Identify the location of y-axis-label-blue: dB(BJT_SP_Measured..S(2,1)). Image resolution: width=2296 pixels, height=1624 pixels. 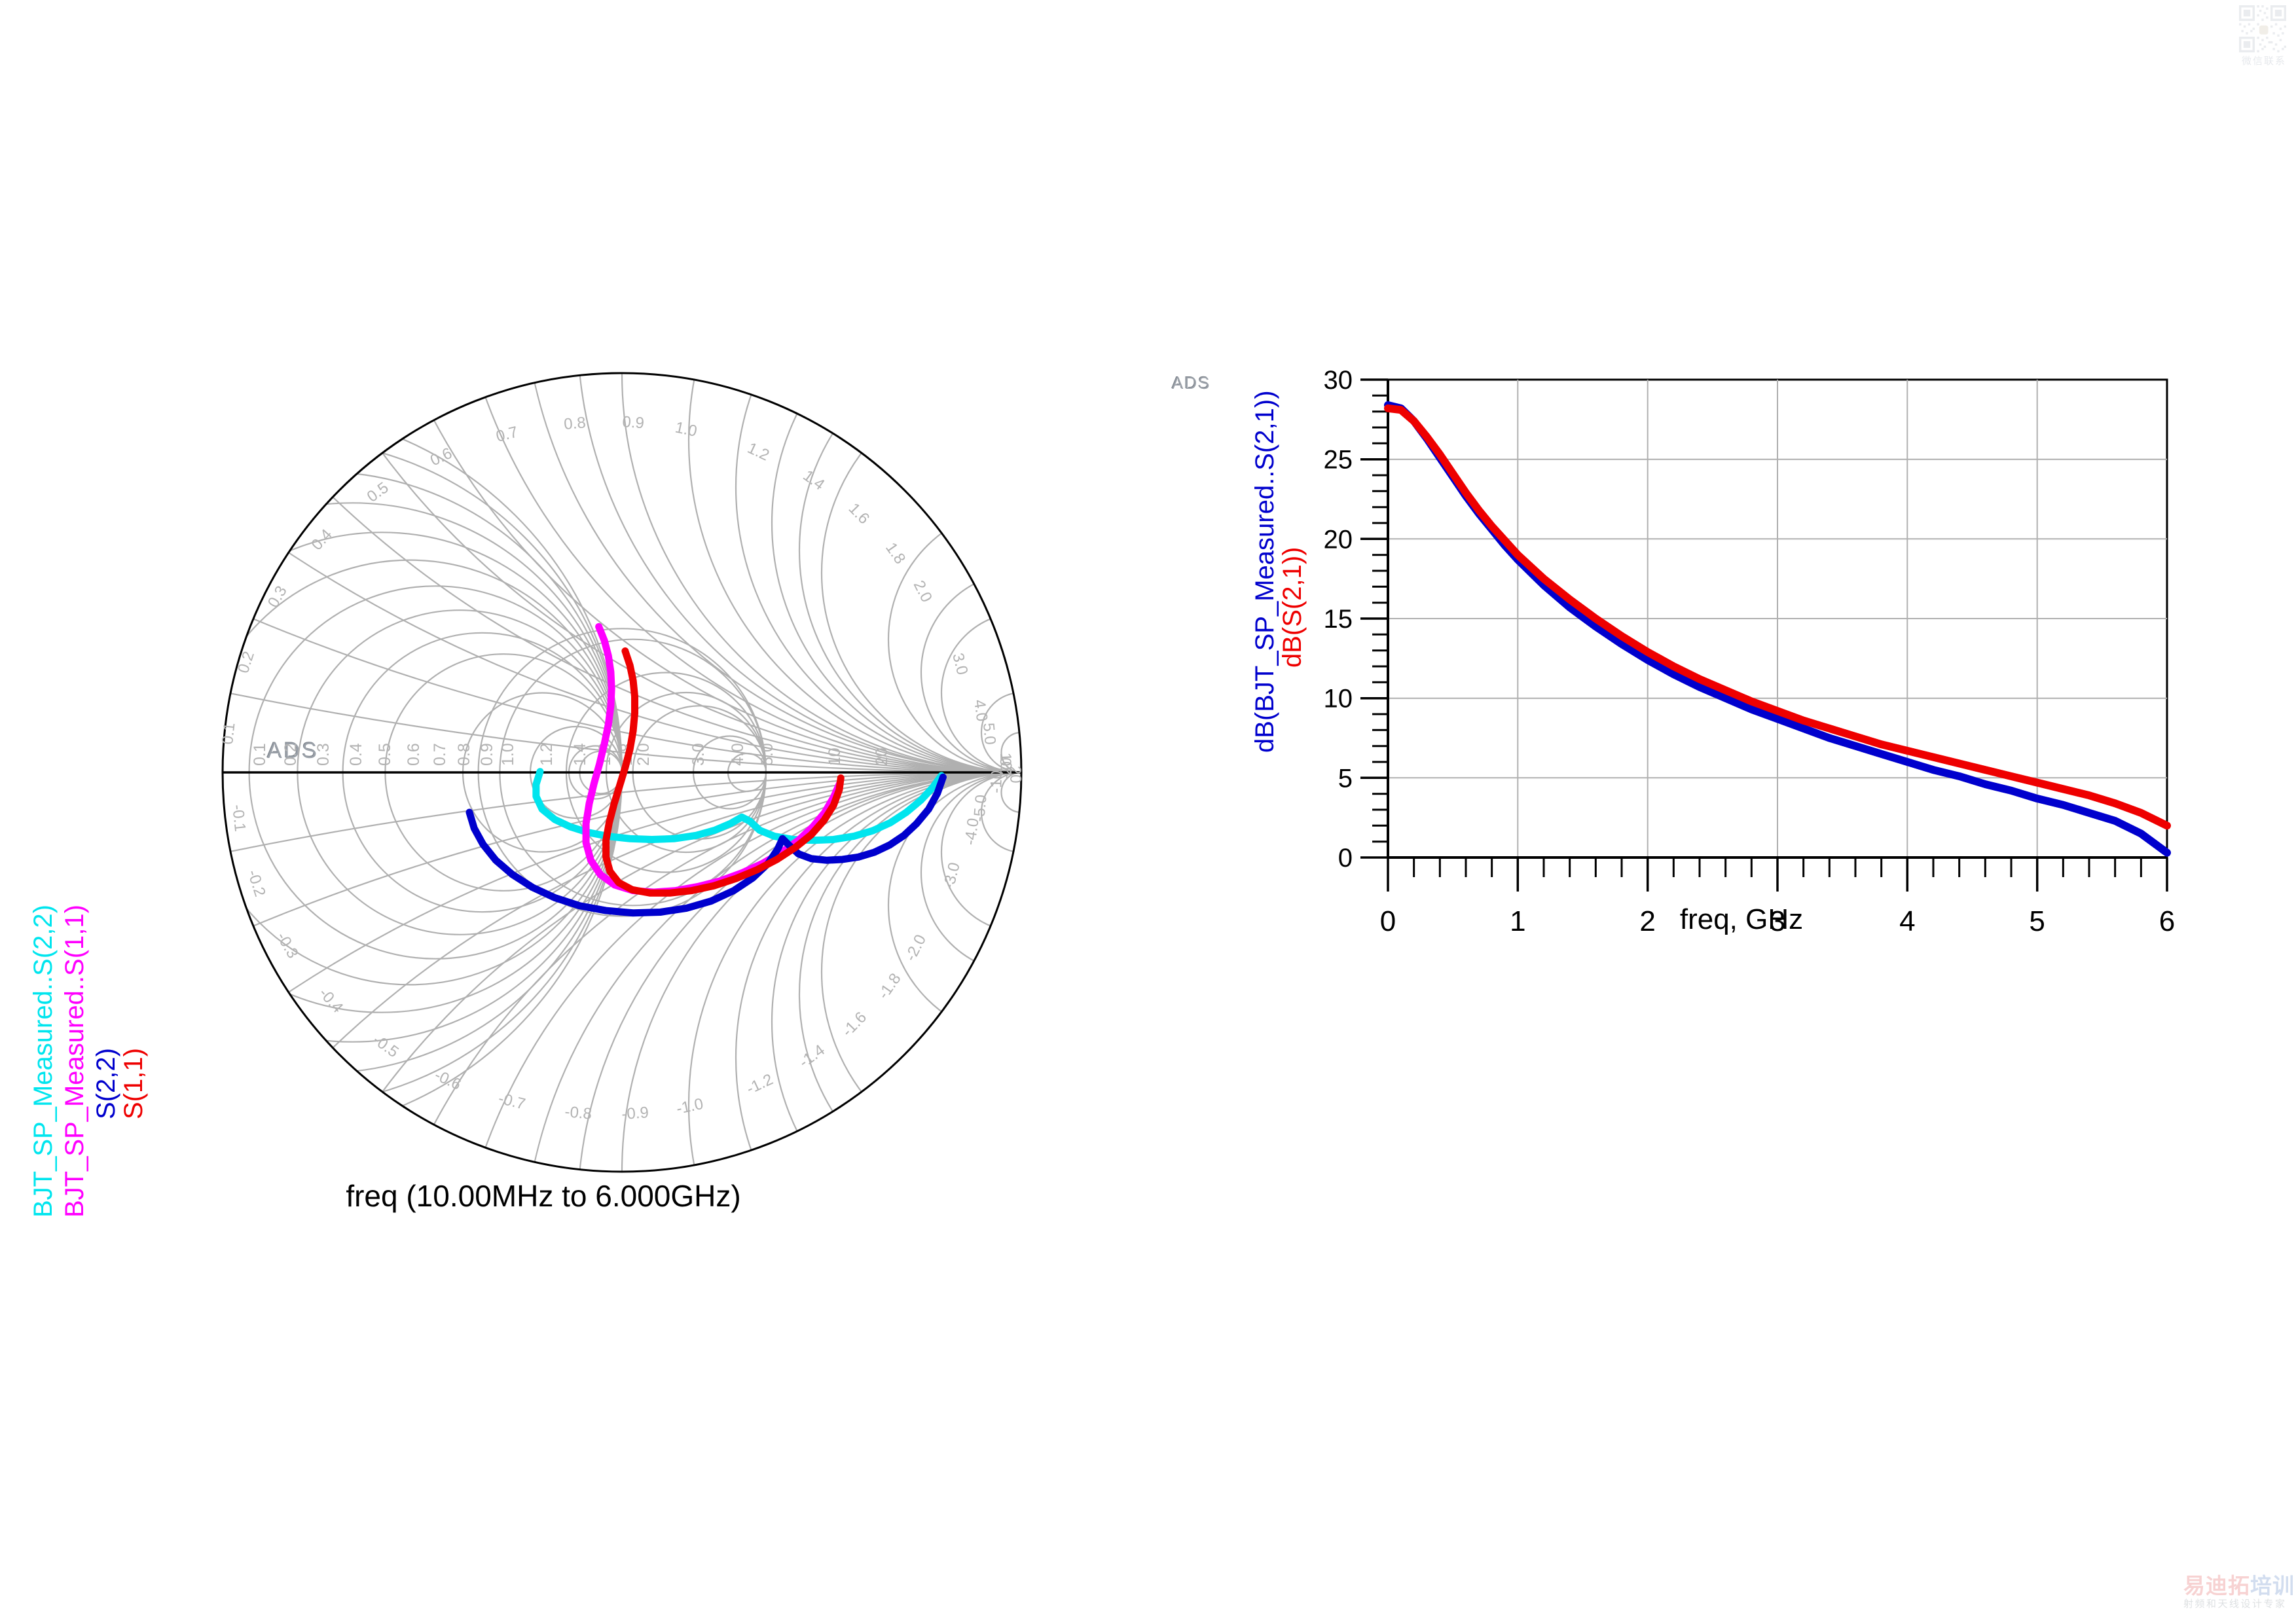
(1264, 571).